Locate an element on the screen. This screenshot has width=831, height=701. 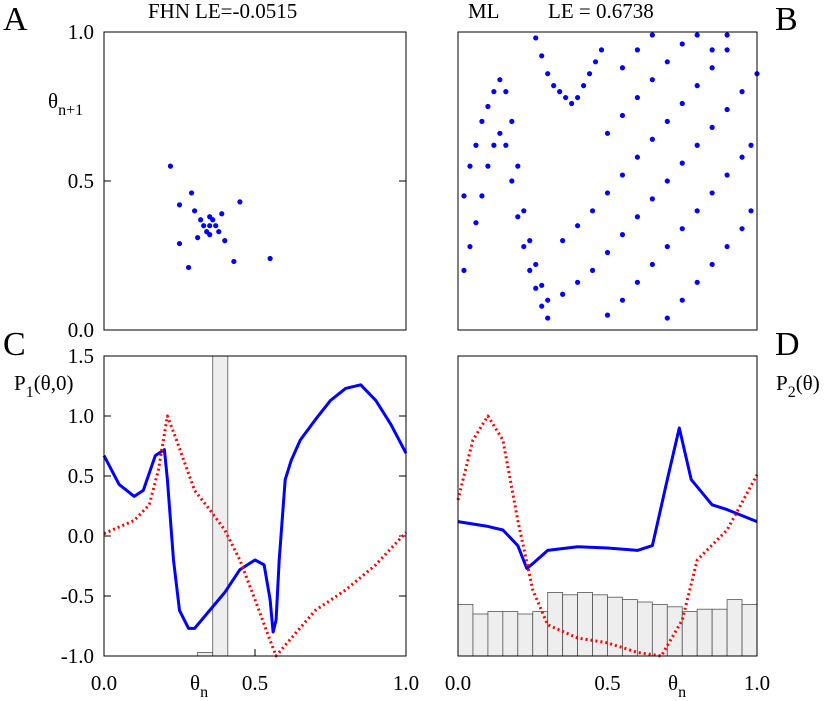
x-tick-label: 1.0 is located at coordinates (757, 683).